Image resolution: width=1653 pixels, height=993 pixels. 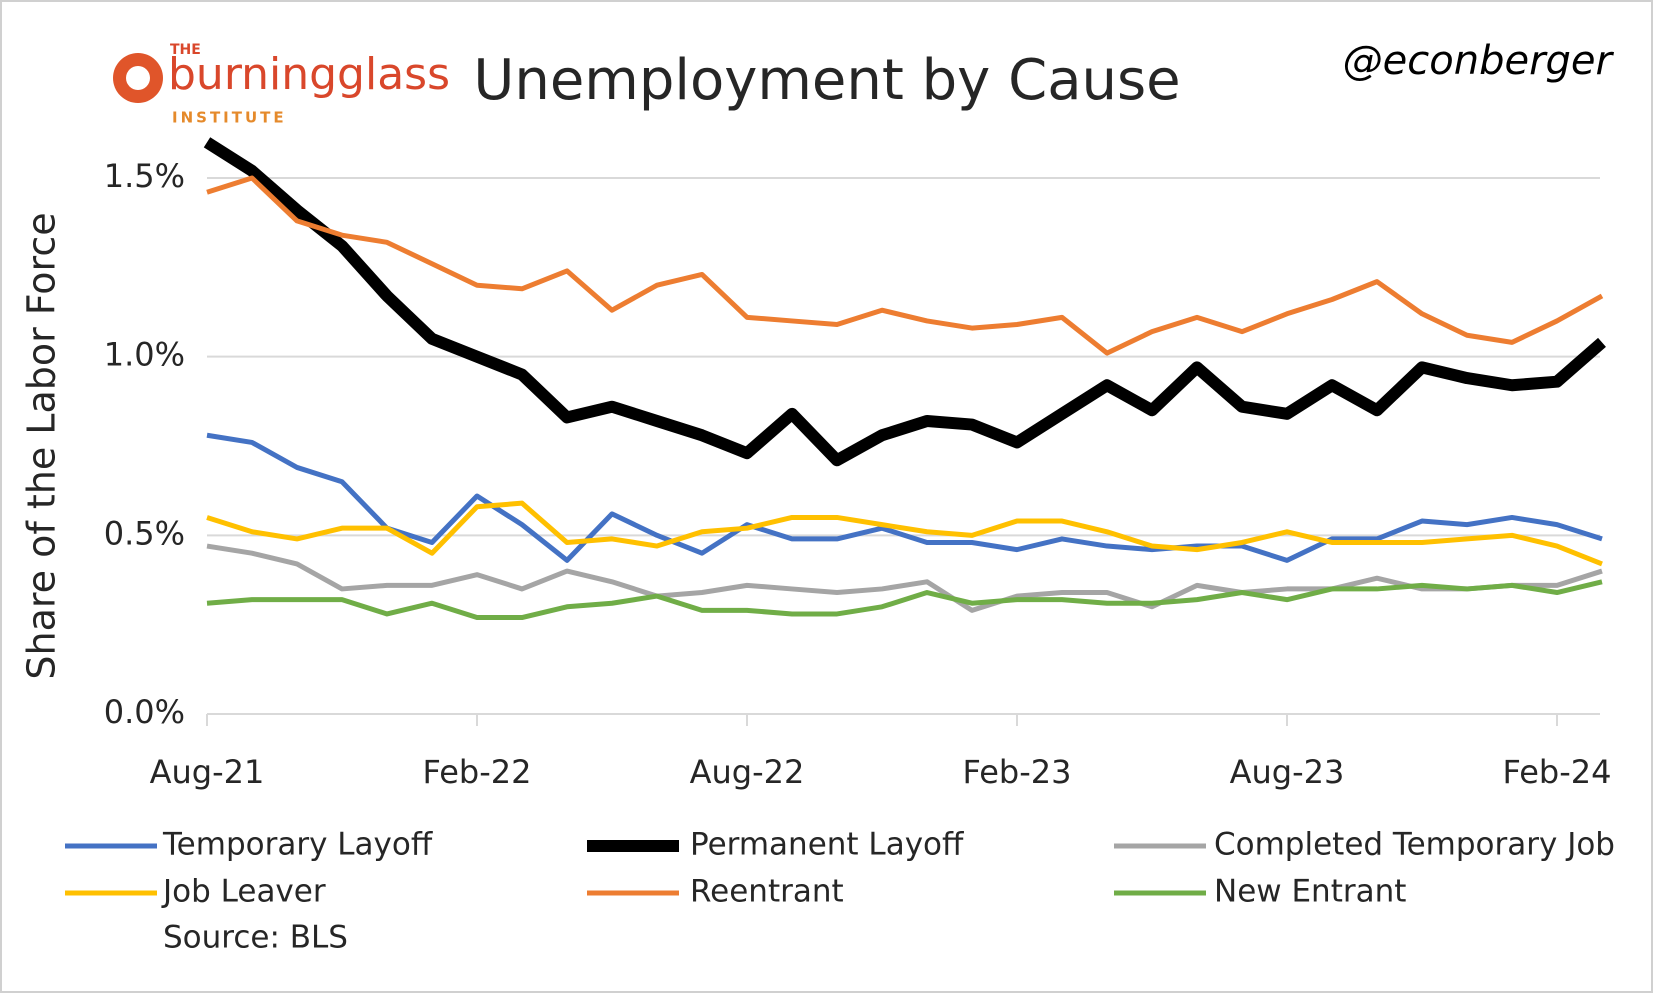 I want to click on legend-label: Completed Temporary Job, so click(x=1414, y=845).